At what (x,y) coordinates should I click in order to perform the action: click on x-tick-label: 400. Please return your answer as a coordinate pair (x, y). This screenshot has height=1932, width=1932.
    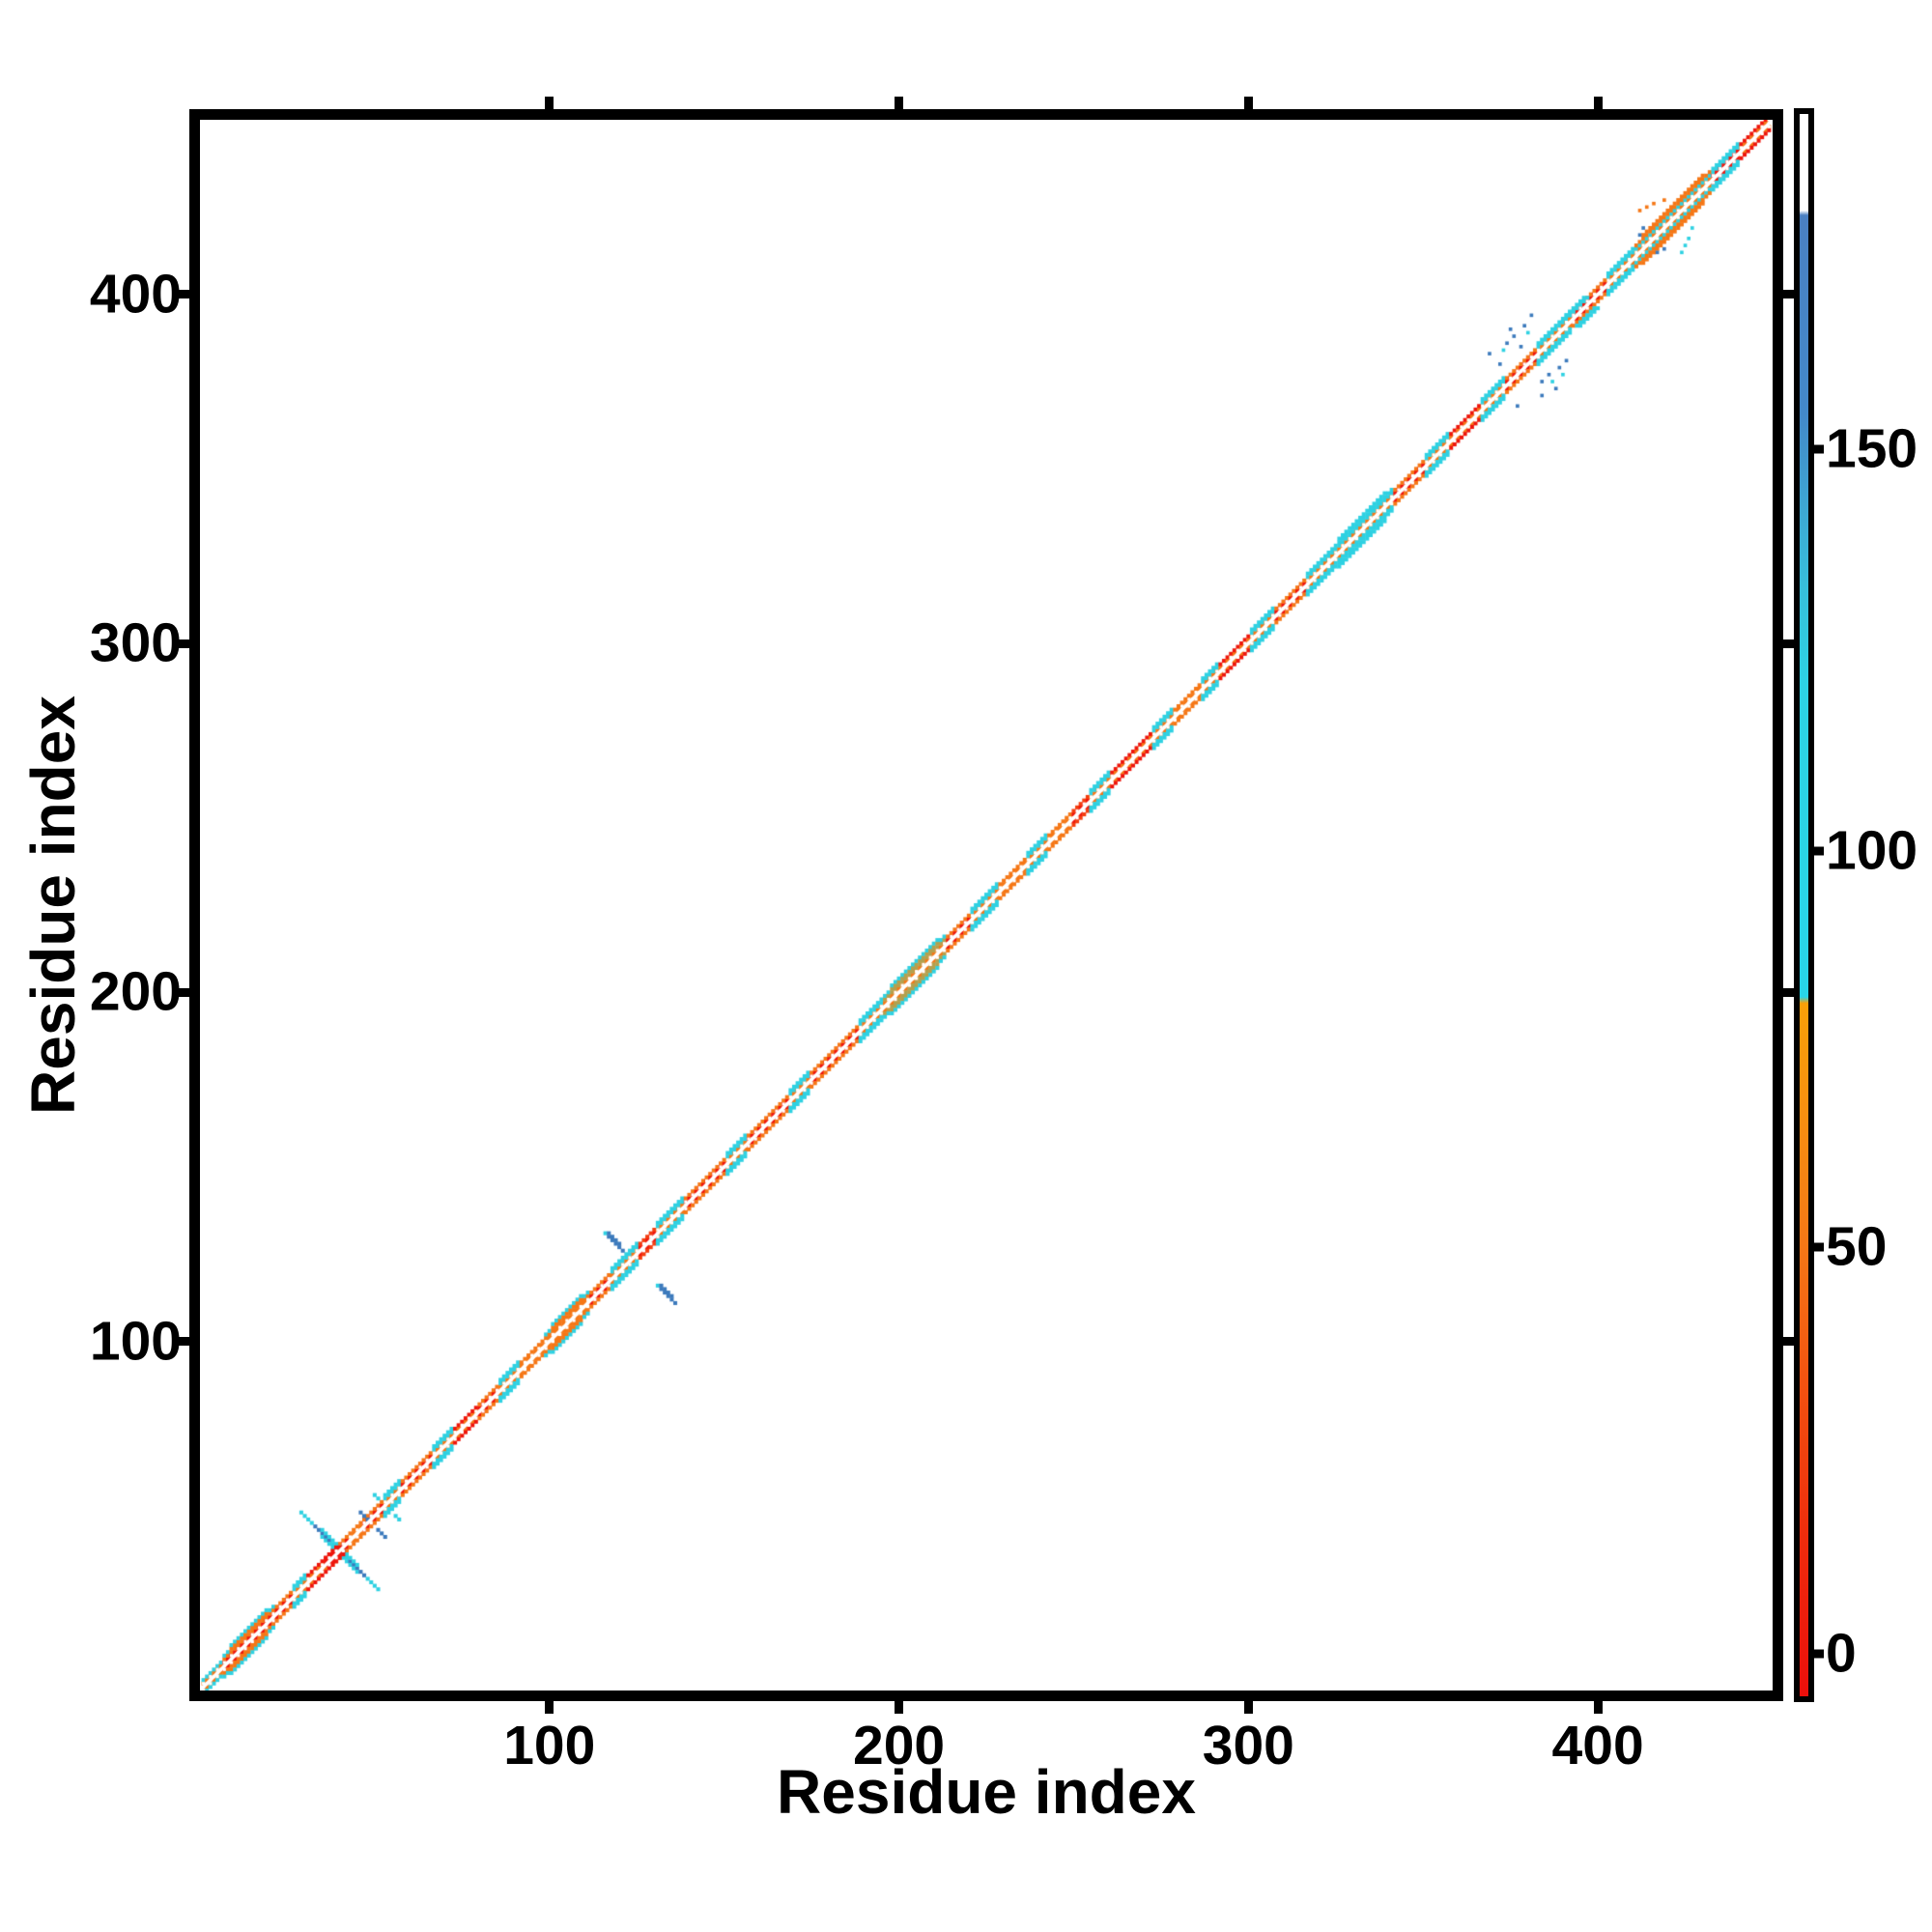
    Looking at the image, I should click on (1597, 1745).